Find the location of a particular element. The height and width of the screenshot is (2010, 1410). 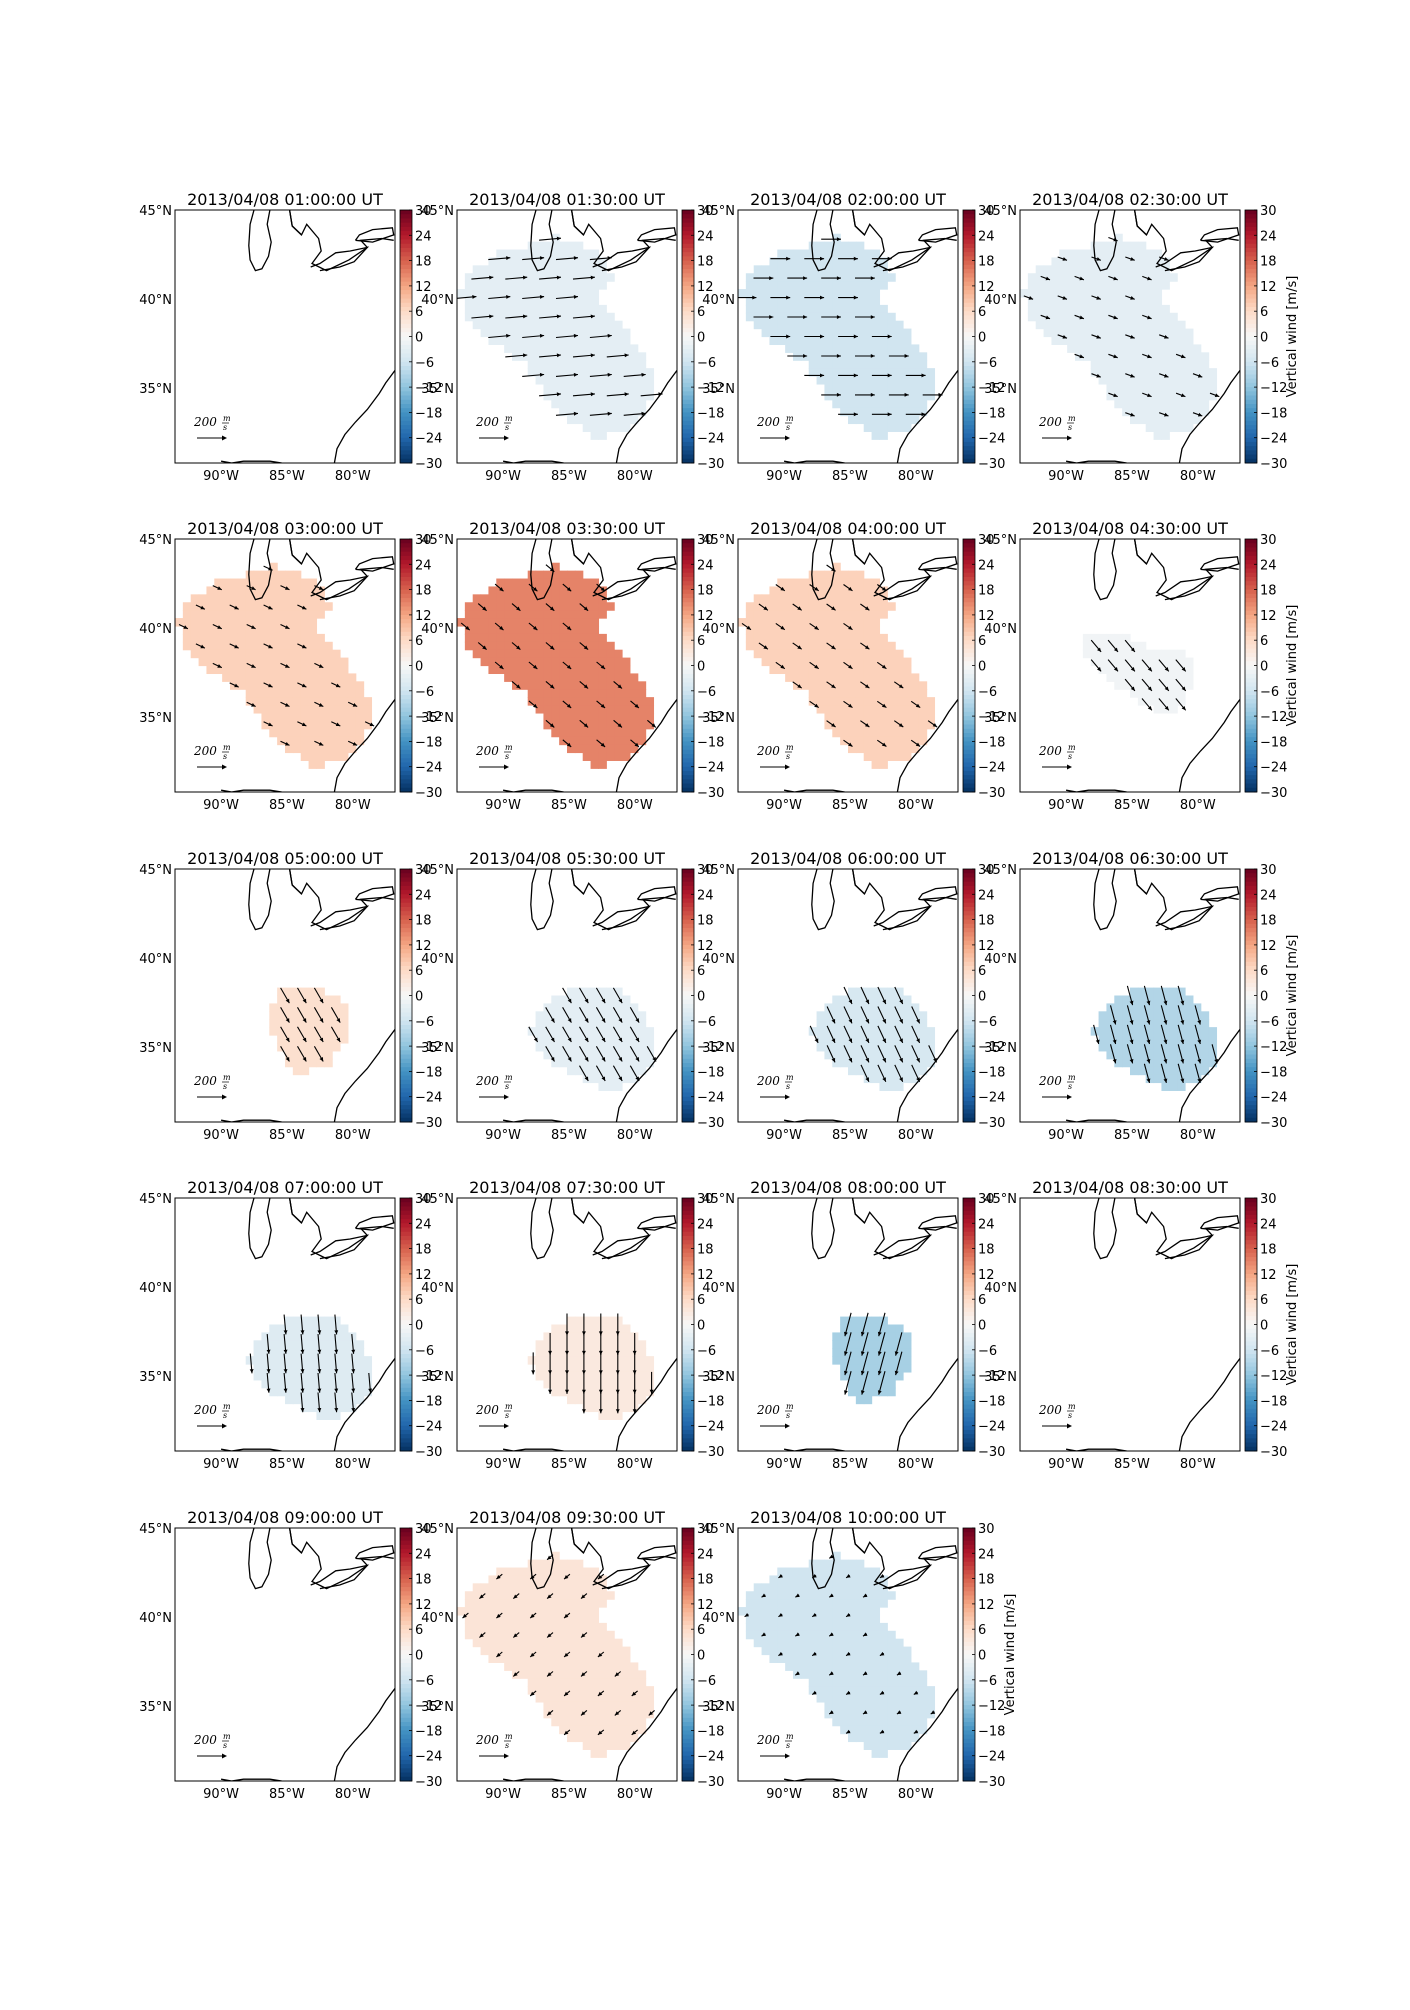

panel-title: 2013/04/08 01:30:00 UT is located at coordinates (567, 199).